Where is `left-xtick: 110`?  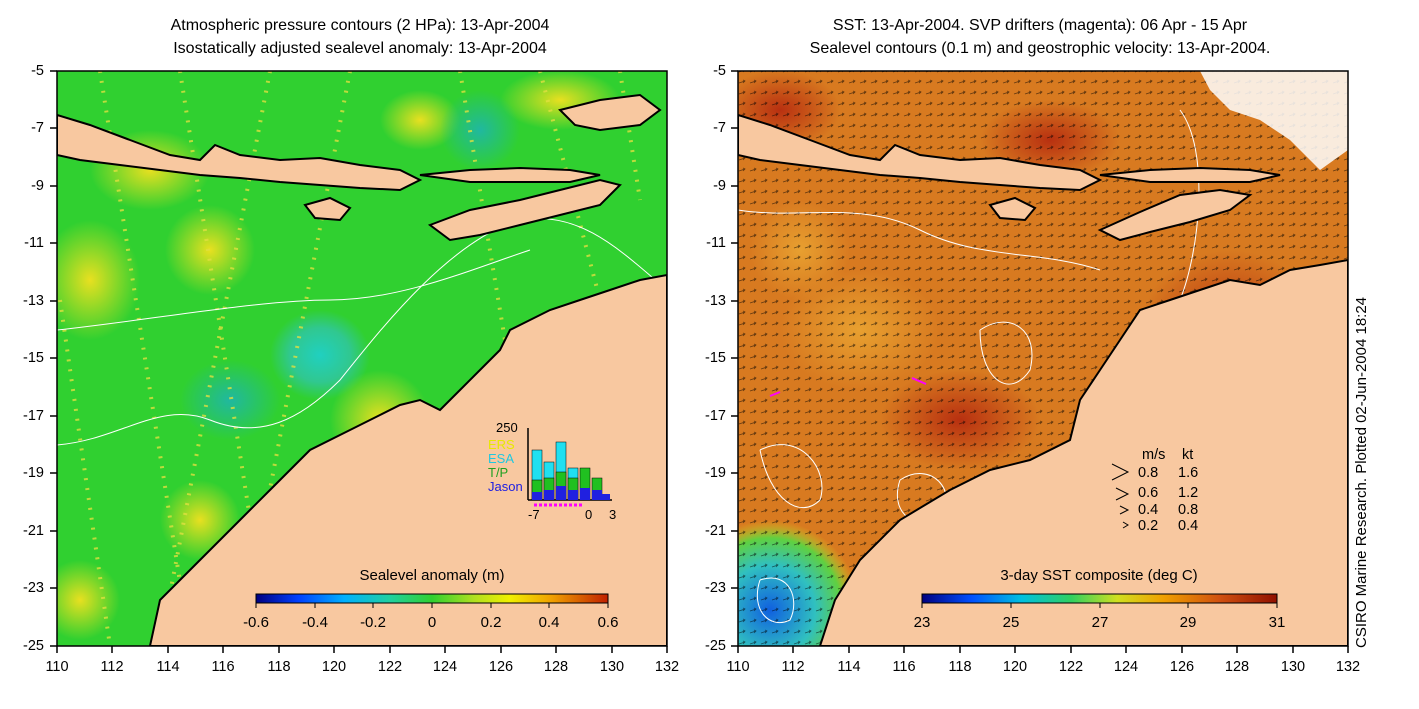
left-xtick: 110 is located at coordinates (57, 667).